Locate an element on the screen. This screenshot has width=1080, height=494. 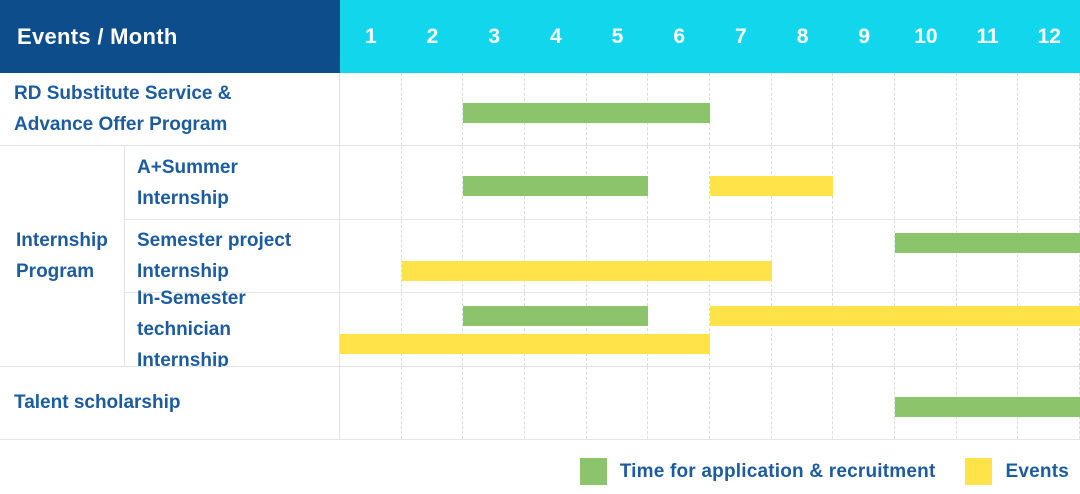
month-header-11: 11 is located at coordinates (987, 36).